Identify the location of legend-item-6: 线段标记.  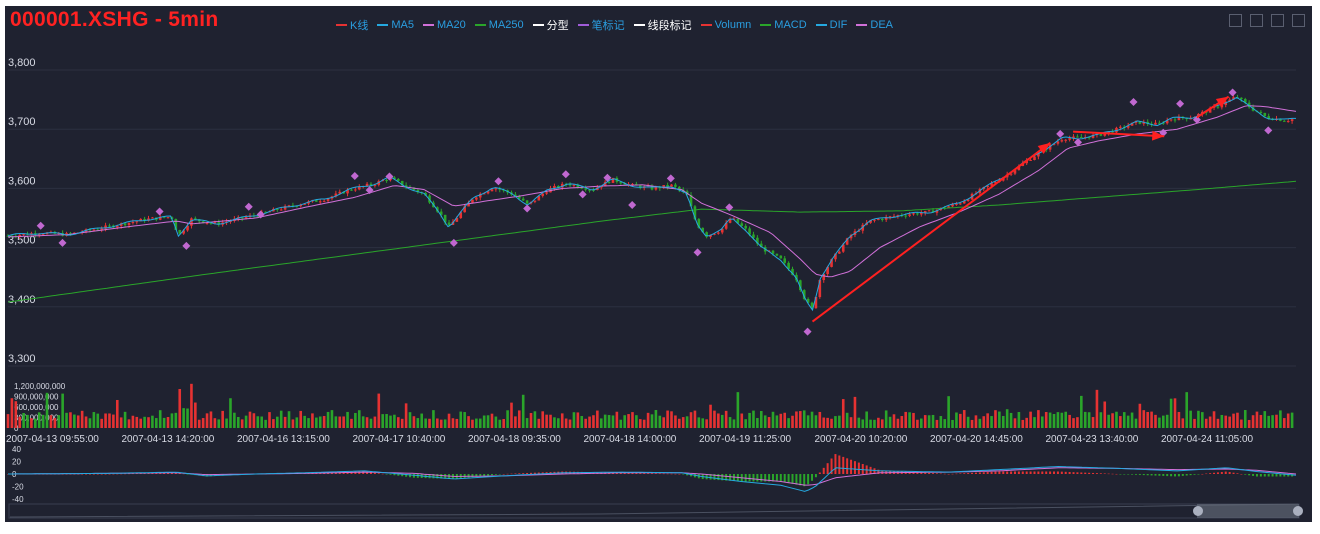
(662, 25).